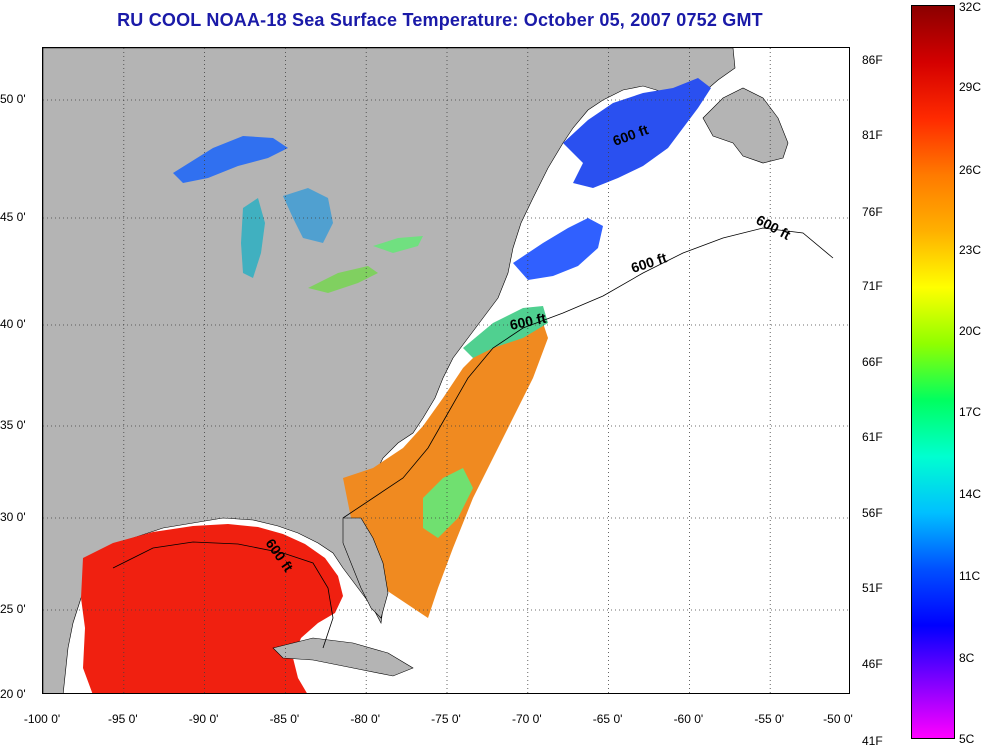 Image resolution: width=984 pixels, height=754 pixels. What do you see at coordinates (284, 719) in the screenshot?
I see `lon-label-85w: -85 0'` at bounding box center [284, 719].